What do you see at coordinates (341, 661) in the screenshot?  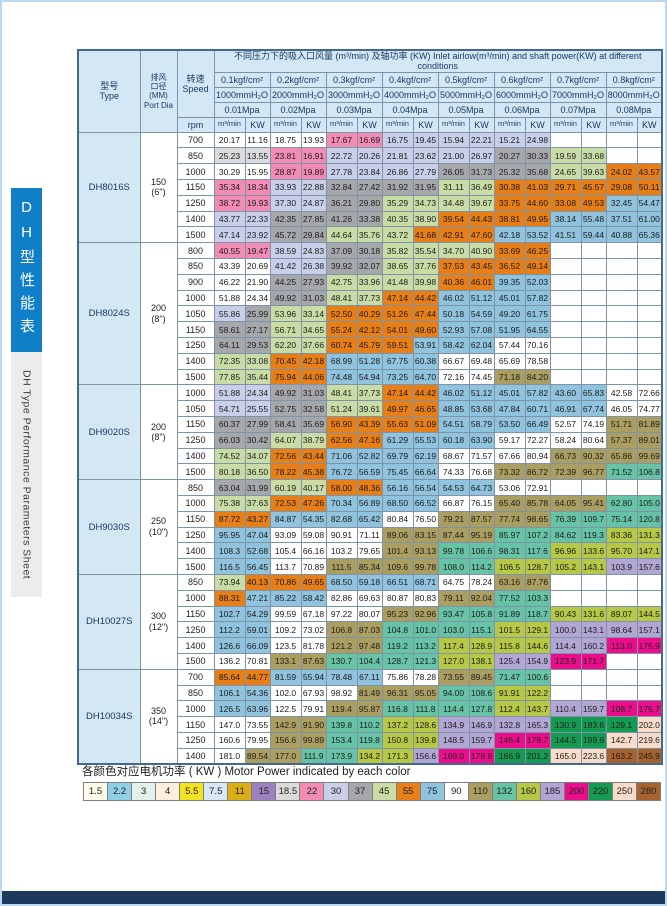 I see `airflow-cell: 130.7` at bounding box center [341, 661].